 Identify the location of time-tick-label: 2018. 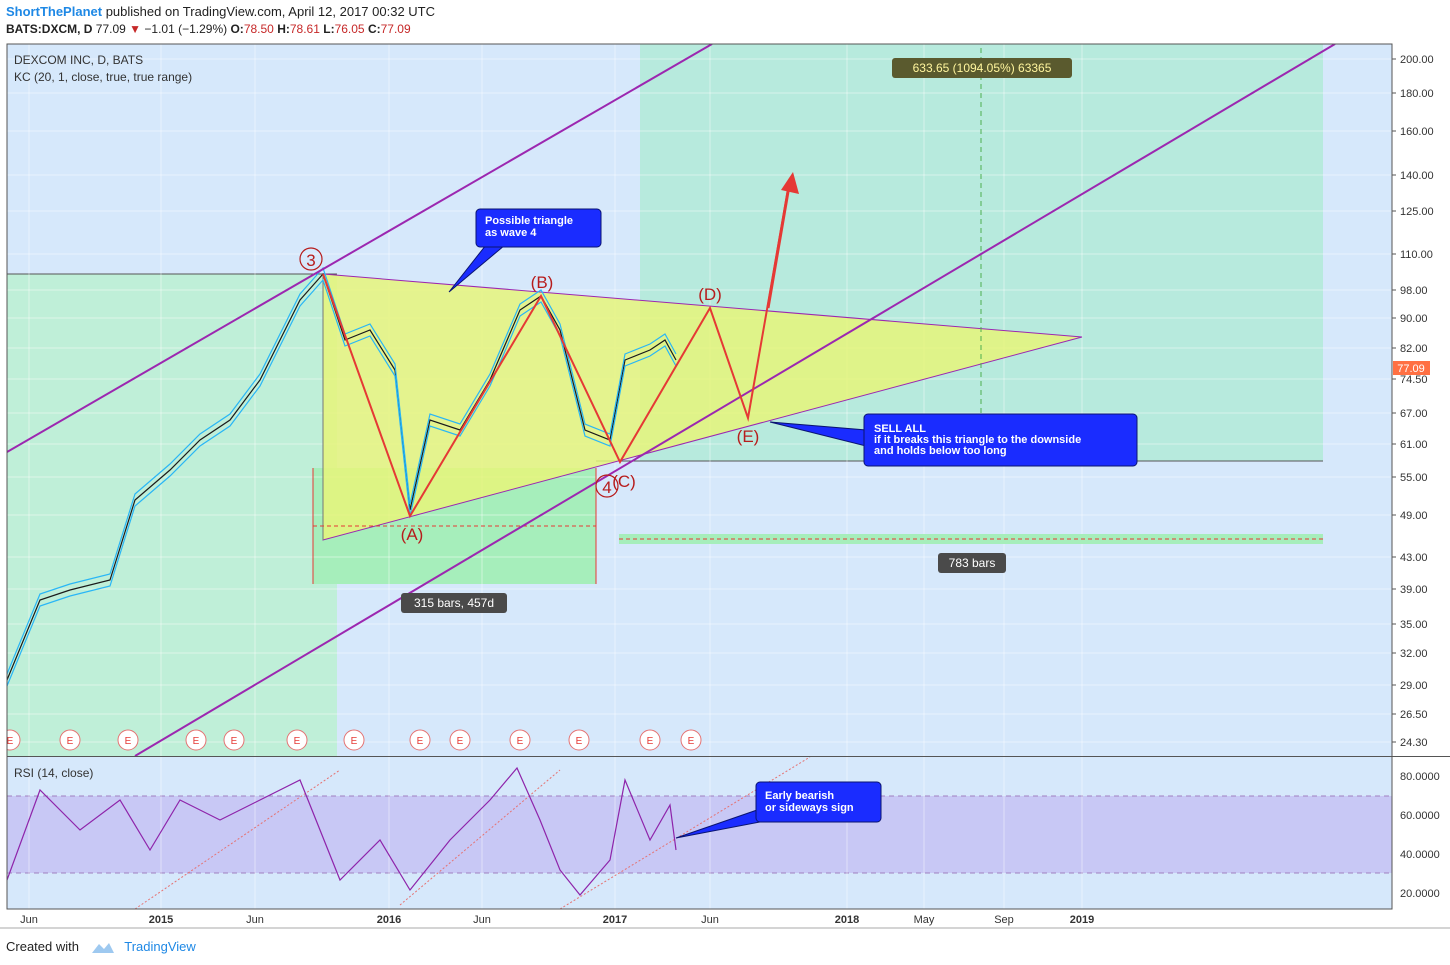
(847, 920).